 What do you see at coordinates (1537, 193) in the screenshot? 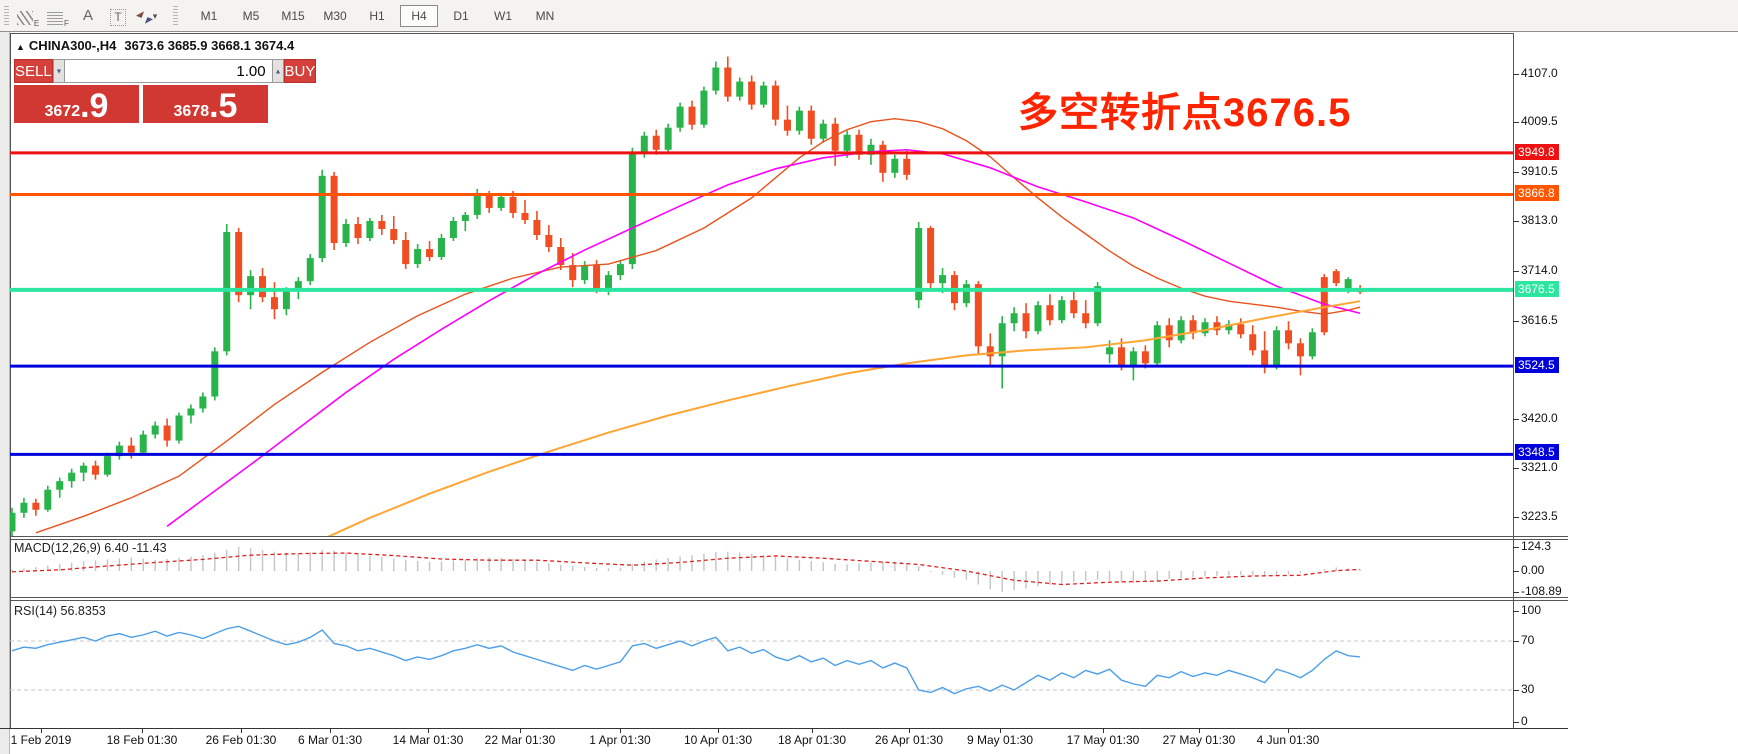
I see `price-level-badge: 3866.8` at bounding box center [1537, 193].